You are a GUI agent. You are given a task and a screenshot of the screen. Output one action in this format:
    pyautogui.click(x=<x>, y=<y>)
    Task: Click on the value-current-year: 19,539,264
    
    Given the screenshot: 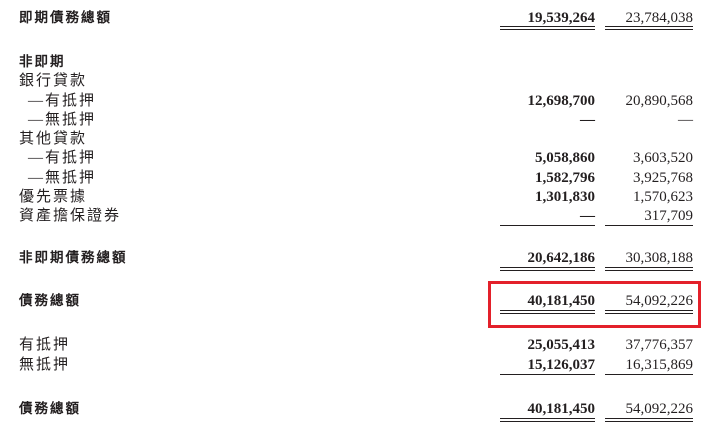 What is the action you would take?
    pyautogui.click(x=561, y=18)
    